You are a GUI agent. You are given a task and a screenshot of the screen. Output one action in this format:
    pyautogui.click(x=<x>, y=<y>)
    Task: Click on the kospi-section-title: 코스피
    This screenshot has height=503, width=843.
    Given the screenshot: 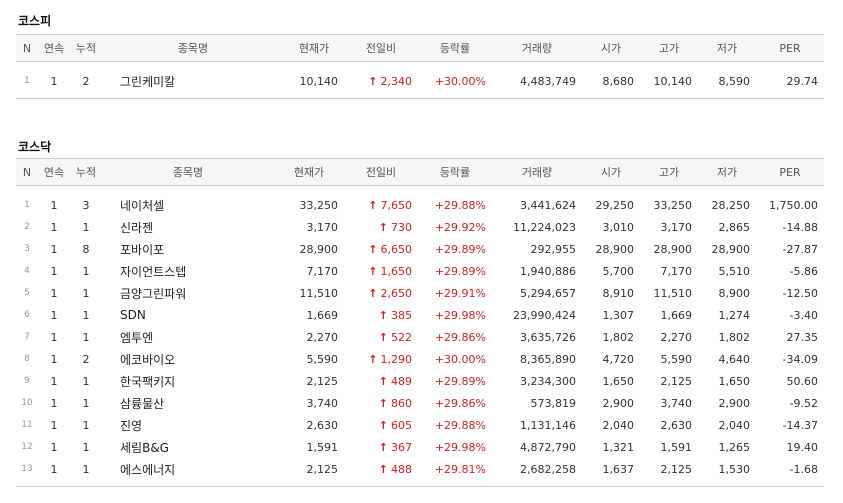 What is the action you would take?
    pyautogui.click(x=35, y=21)
    